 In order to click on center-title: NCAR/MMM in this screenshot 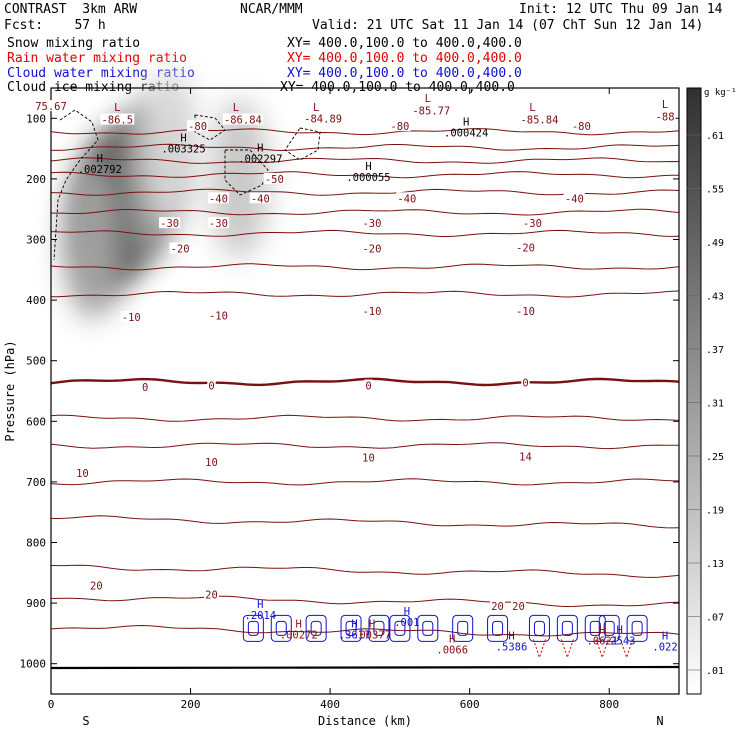, I will do `click(271, 9)`.